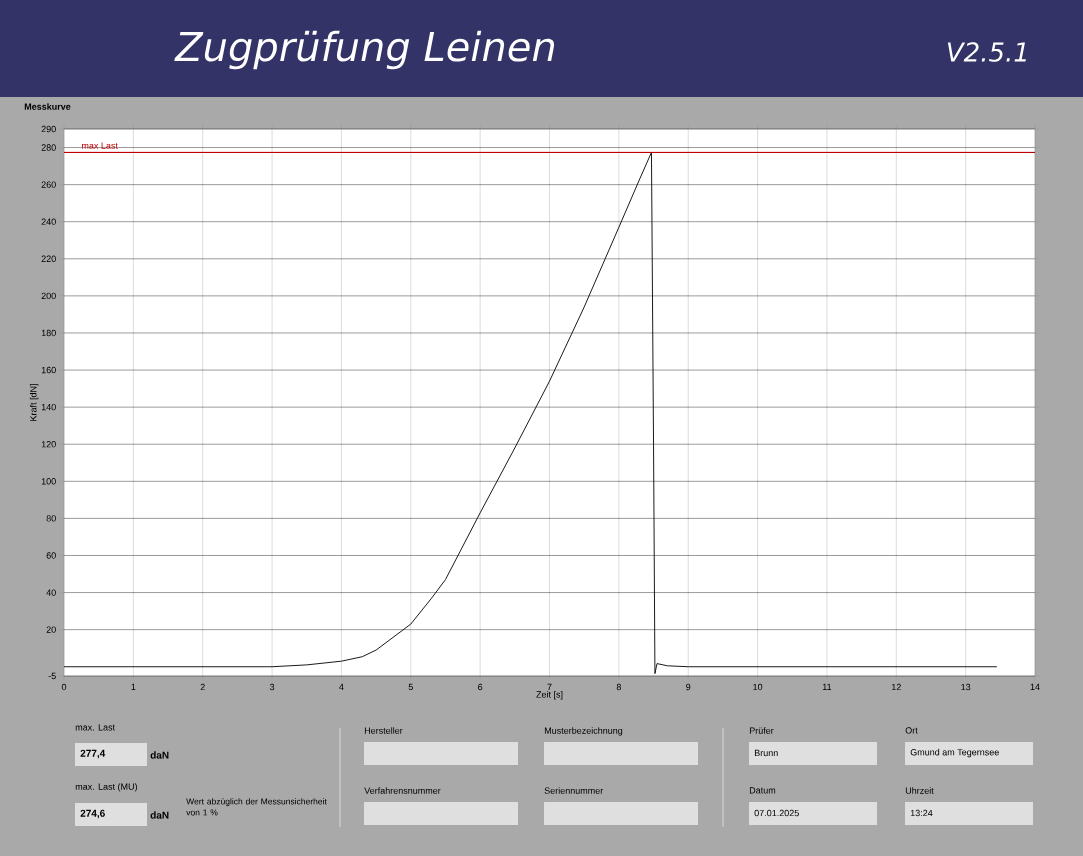 This screenshot has height=856, width=1083. Describe the element at coordinates (48, 333) in the screenshot. I see `y-tick-label: 180` at that location.